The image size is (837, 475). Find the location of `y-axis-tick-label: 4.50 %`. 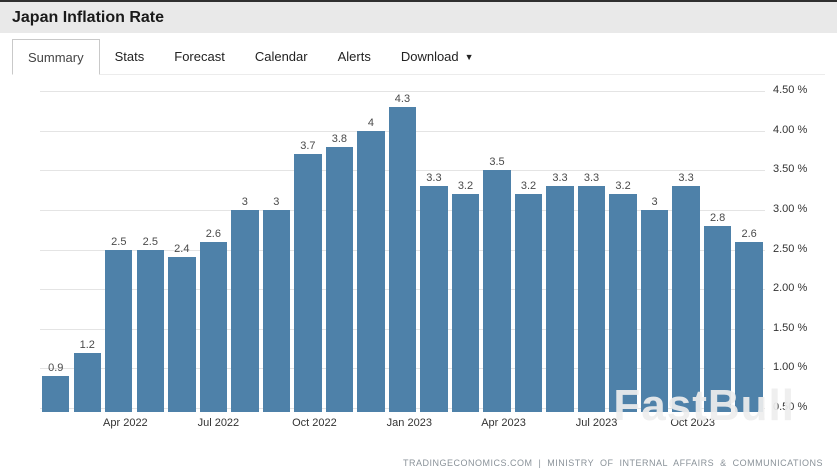

y-axis-tick-label: 4.50 % is located at coordinates (790, 90).